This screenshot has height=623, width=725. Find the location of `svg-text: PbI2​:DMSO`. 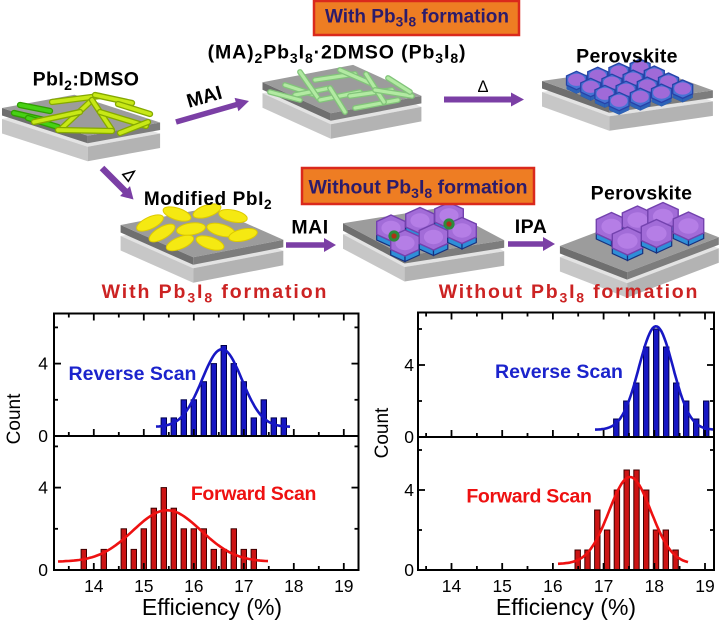

svg-text: PbI2​:DMSO is located at coordinates (86, 81).